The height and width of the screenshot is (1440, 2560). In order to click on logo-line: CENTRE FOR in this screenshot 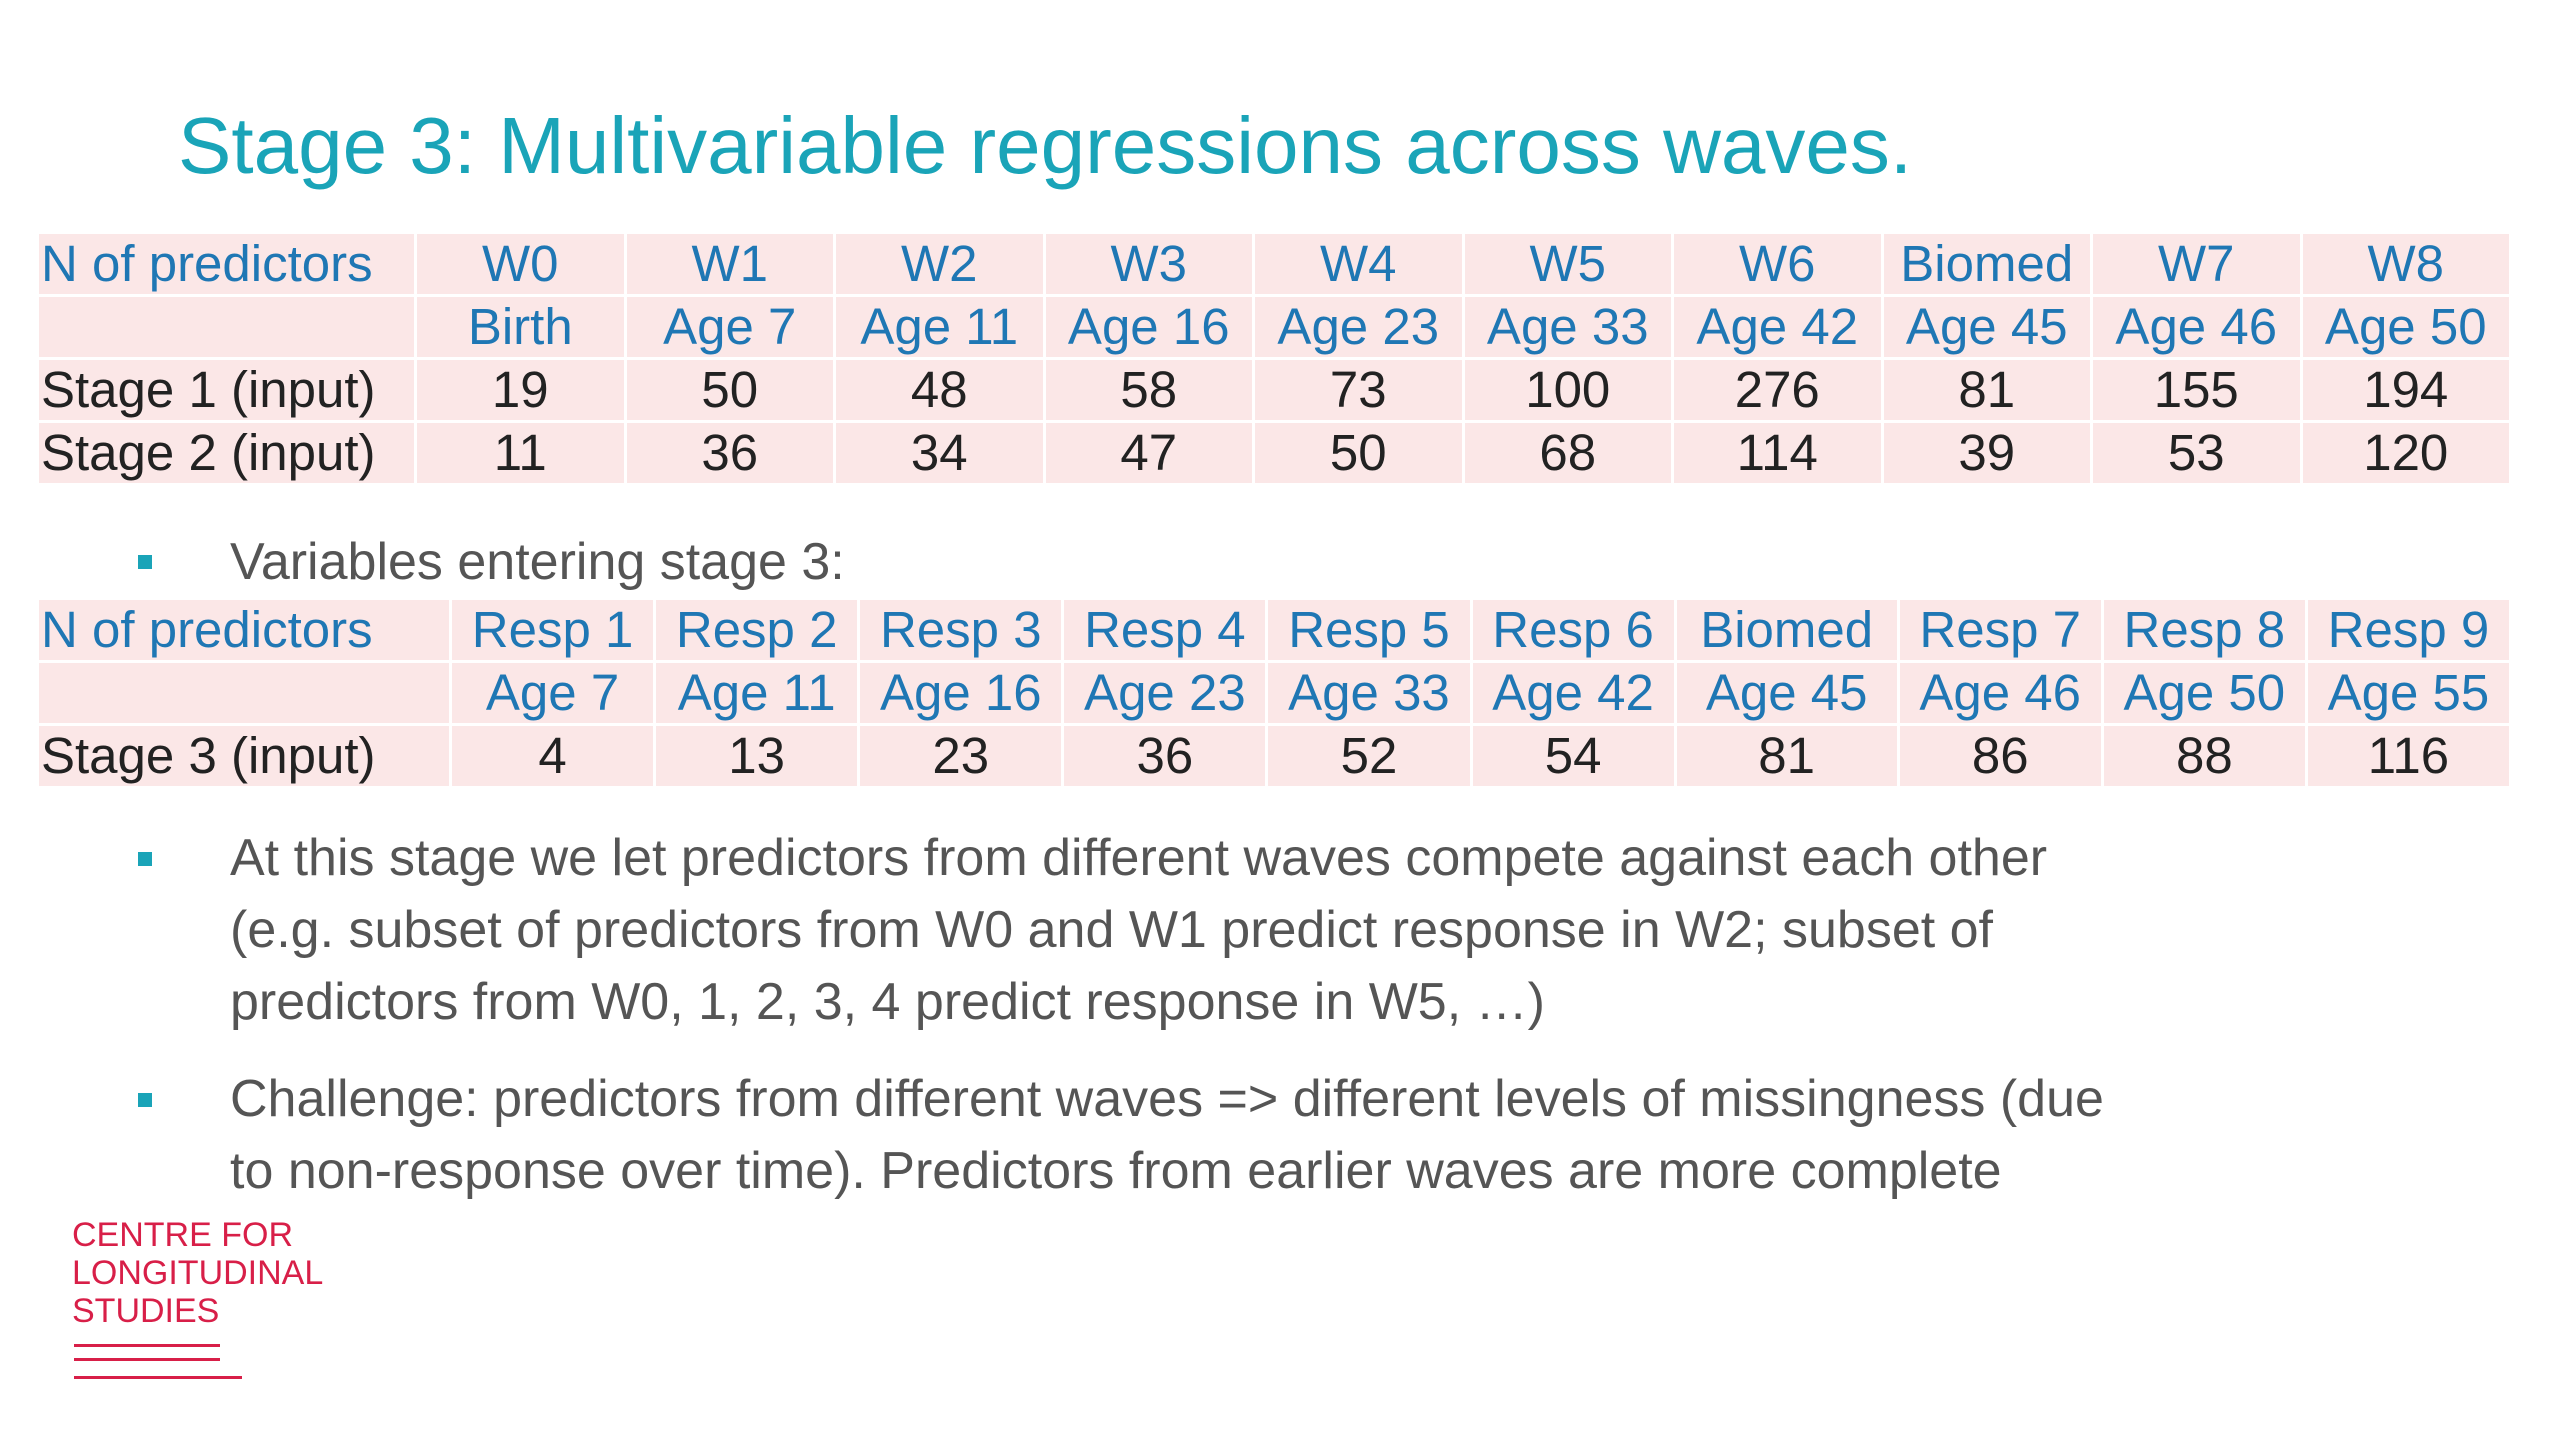, I will do `click(182, 1235)`.